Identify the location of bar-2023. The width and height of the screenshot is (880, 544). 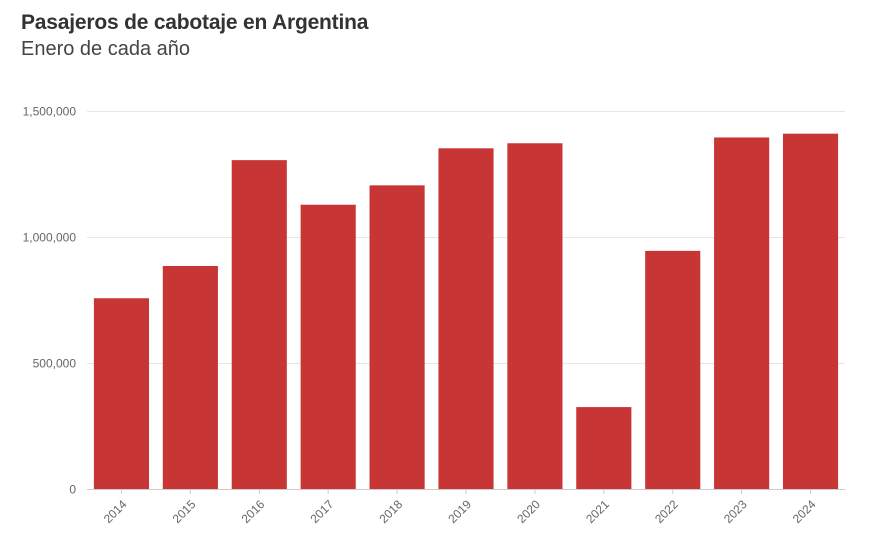
(742, 313).